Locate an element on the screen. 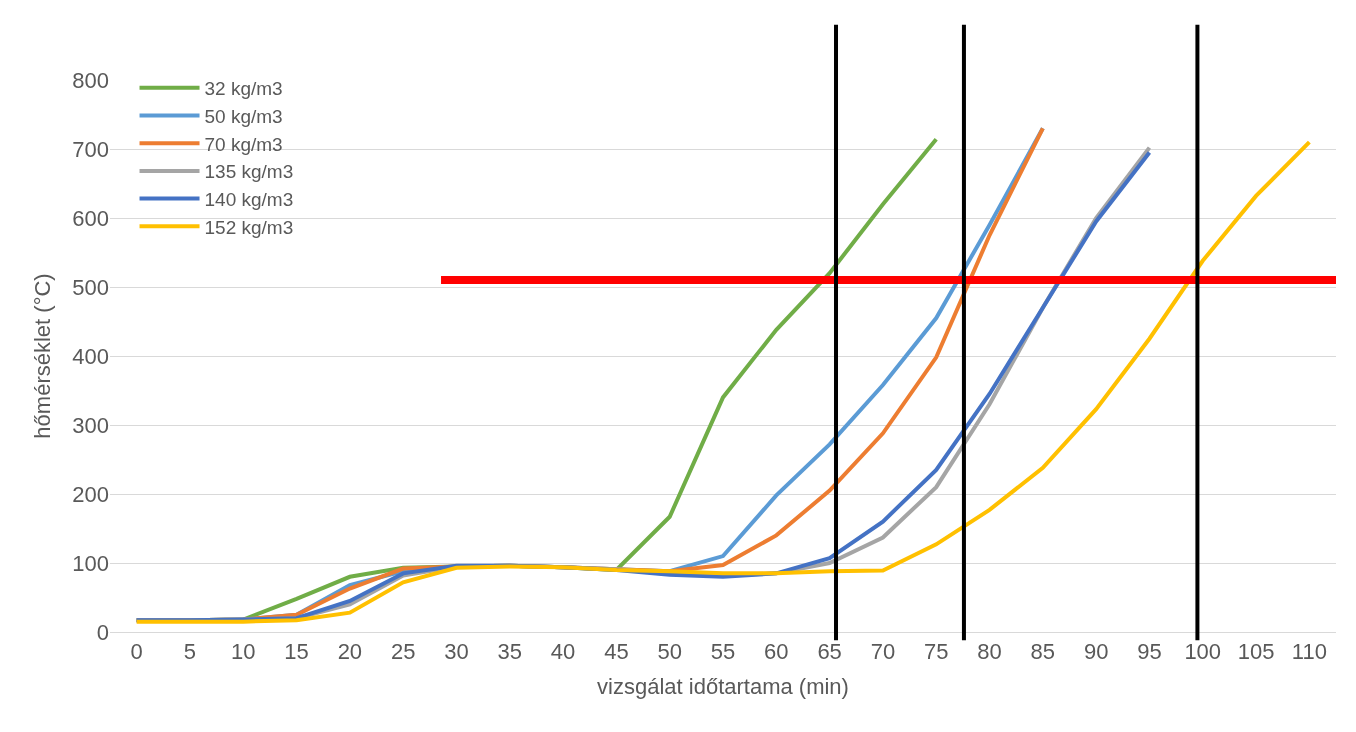 The width and height of the screenshot is (1356, 732). x-tick-label: 110 is located at coordinates (1309, 652).